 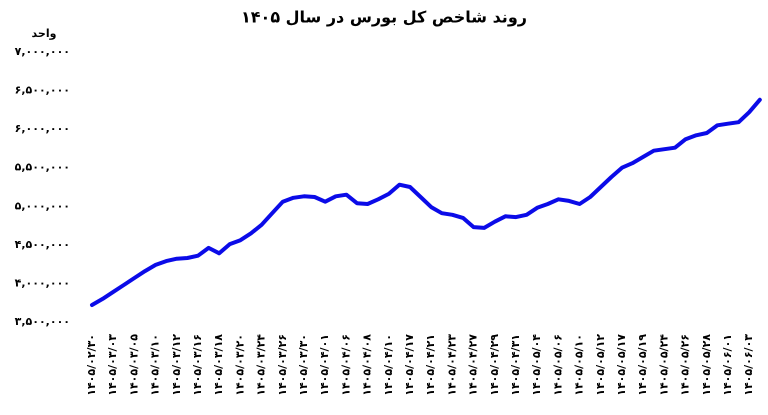 What do you see at coordinates (685, 365) in the screenshot?
I see `x-tick-label: ۱۴۰۵/۰۵/۲۶` at bounding box center [685, 365].